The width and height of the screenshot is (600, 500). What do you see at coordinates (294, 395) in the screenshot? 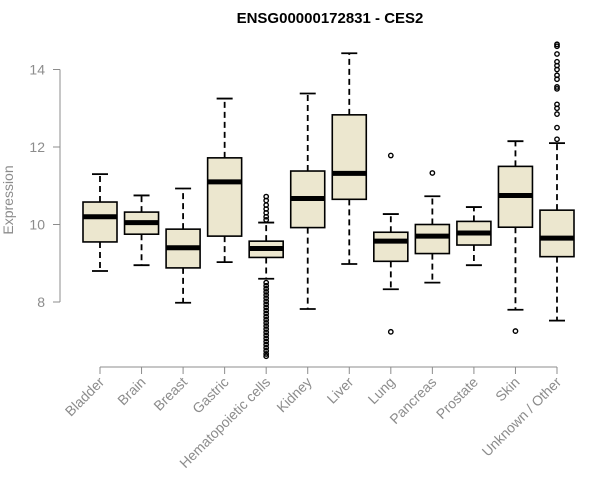
I see `x-tick-label: Kidney` at bounding box center [294, 395].